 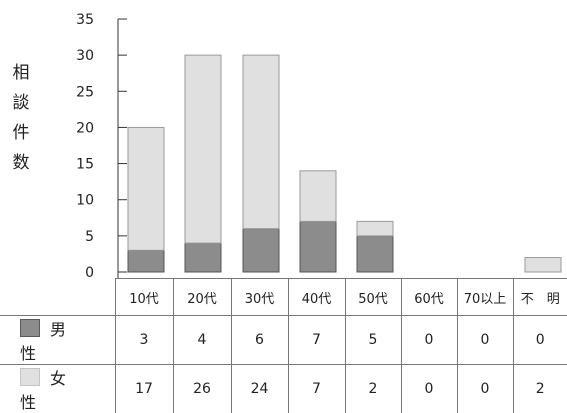 What do you see at coordinates (540, 297) in the screenshot?
I see `category-label-unknown: 不 明` at bounding box center [540, 297].